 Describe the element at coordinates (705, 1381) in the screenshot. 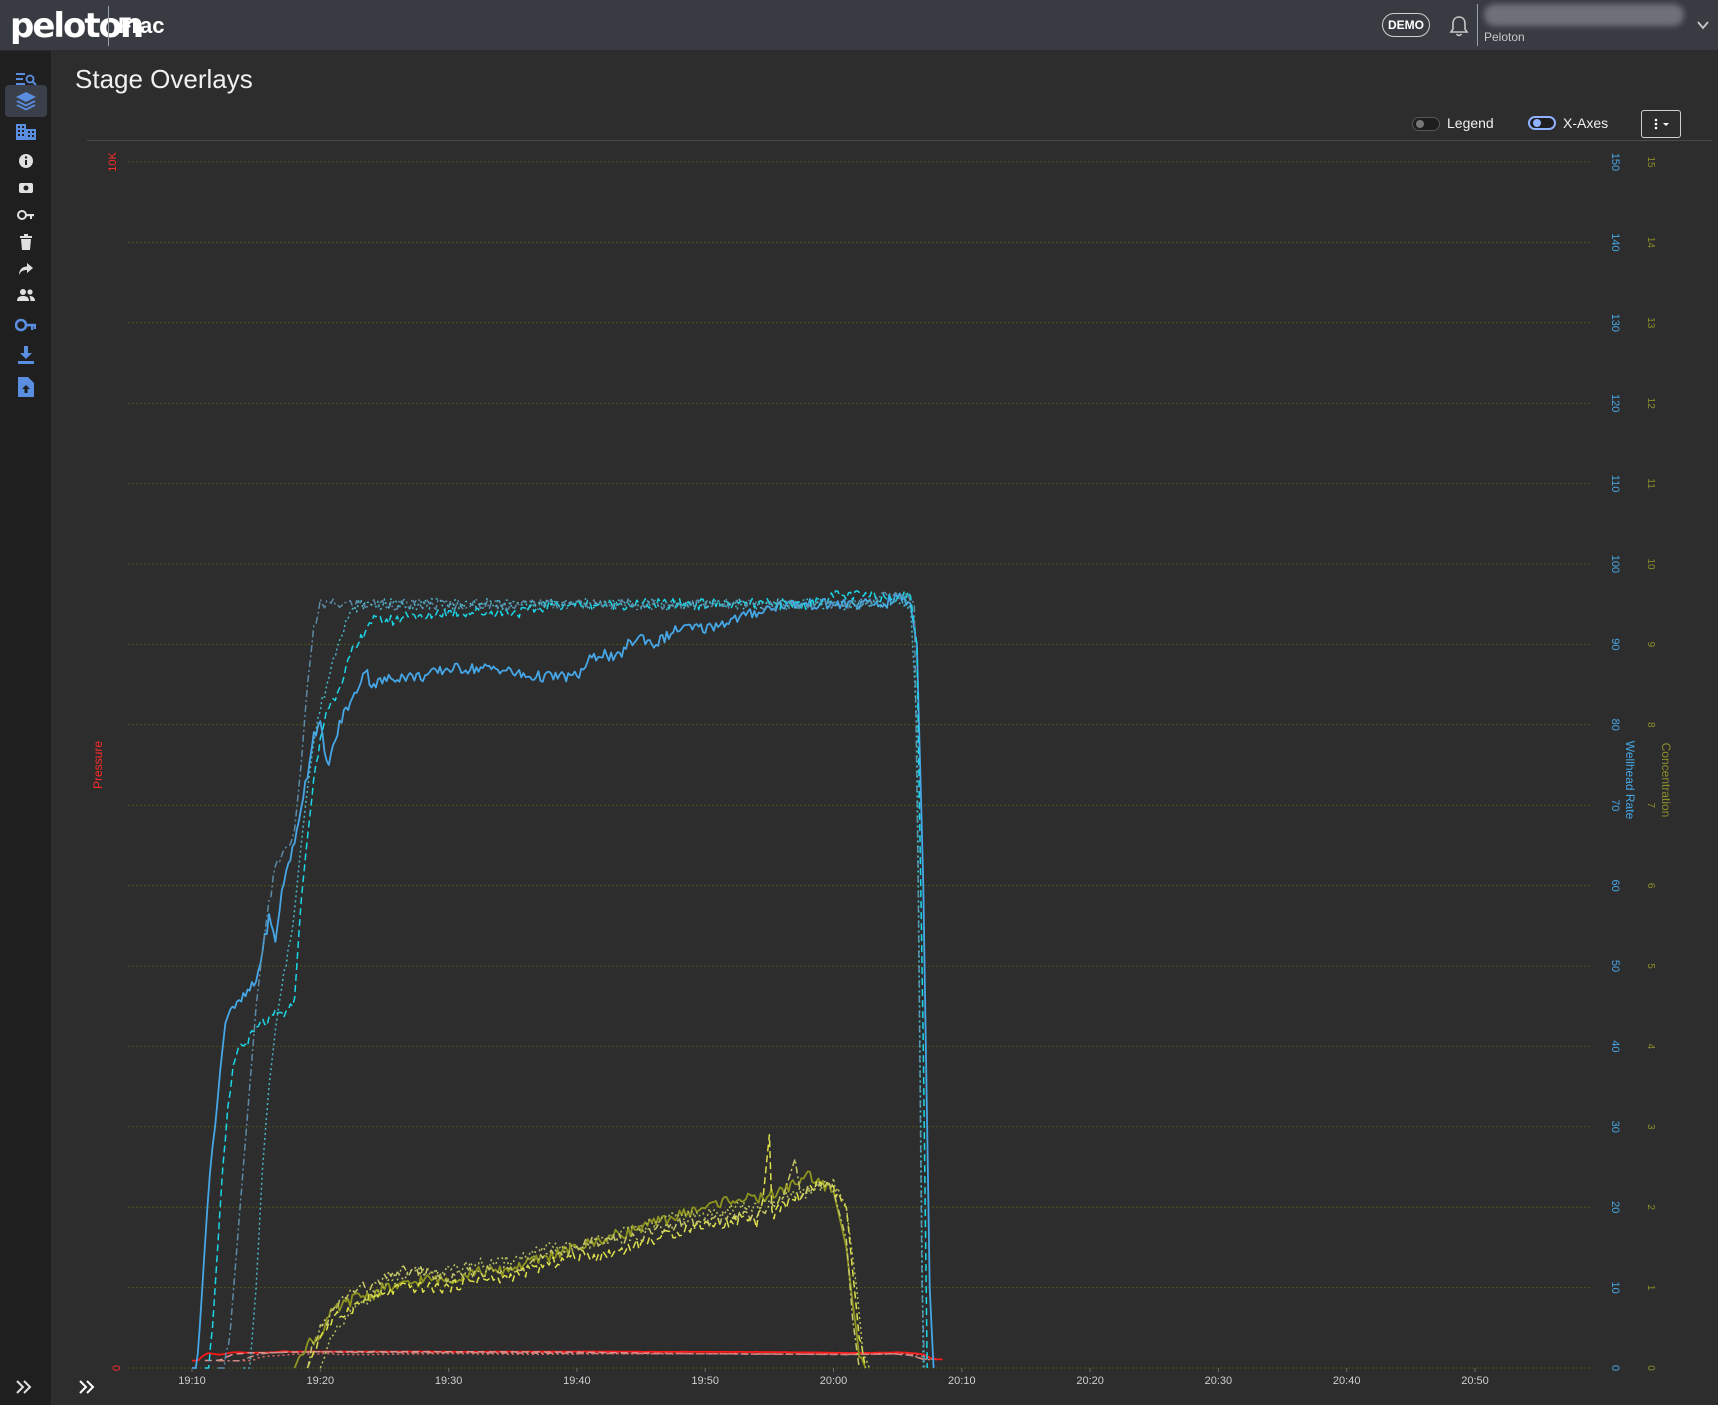

I see `x-tick-label: 19:50` at that location.